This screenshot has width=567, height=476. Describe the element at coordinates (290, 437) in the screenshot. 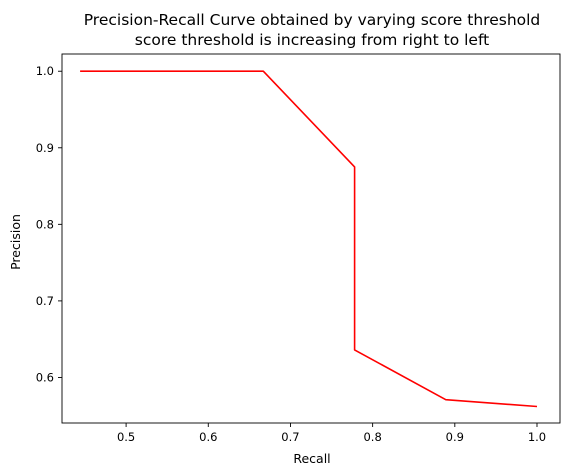

I see `x-tick-label: 0.7` at that location.